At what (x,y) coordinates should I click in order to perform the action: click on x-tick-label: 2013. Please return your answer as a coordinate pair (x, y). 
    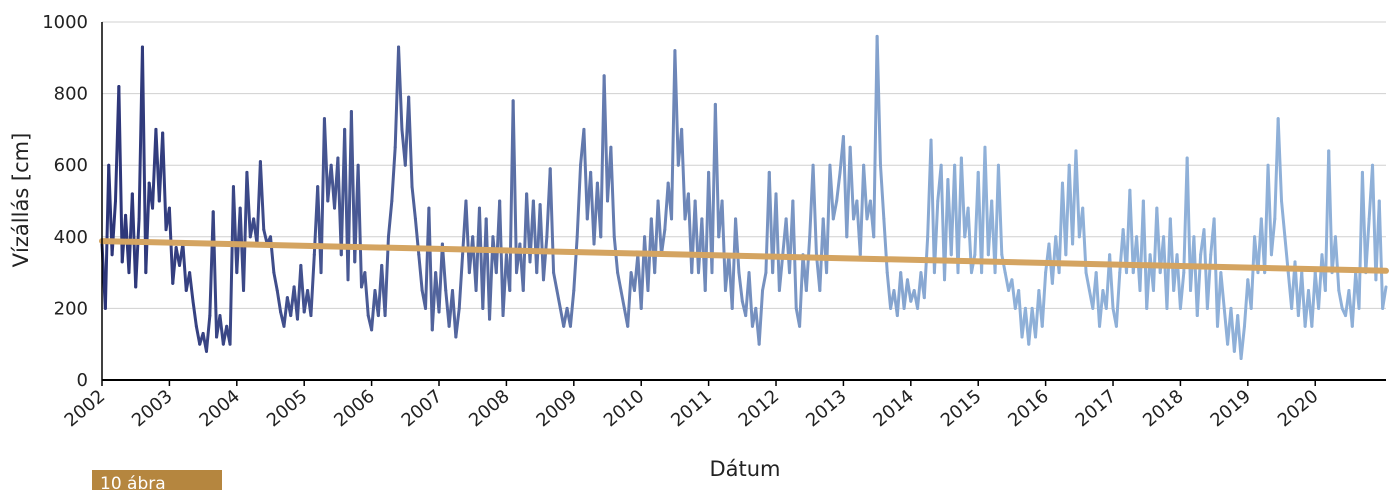
    Looking at the image, I should click on (826, 409).